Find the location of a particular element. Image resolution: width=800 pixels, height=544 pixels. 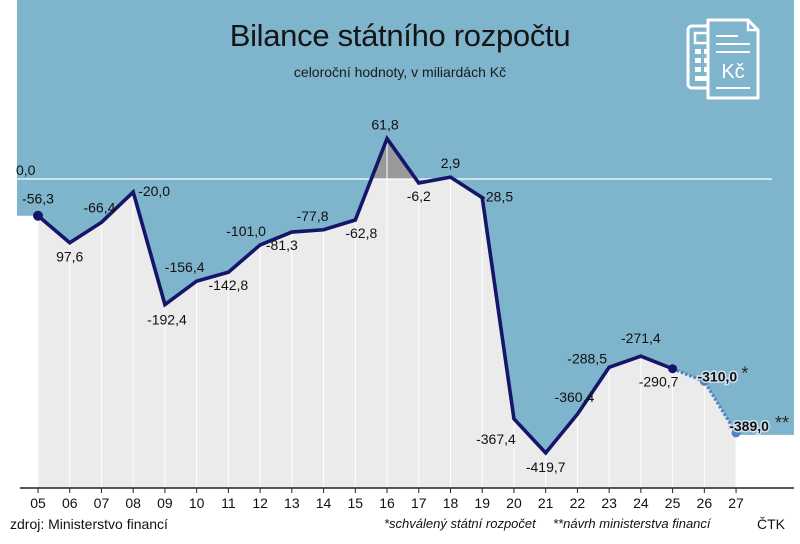

x-tick-label: 17 is located at coordinates (419, 503).